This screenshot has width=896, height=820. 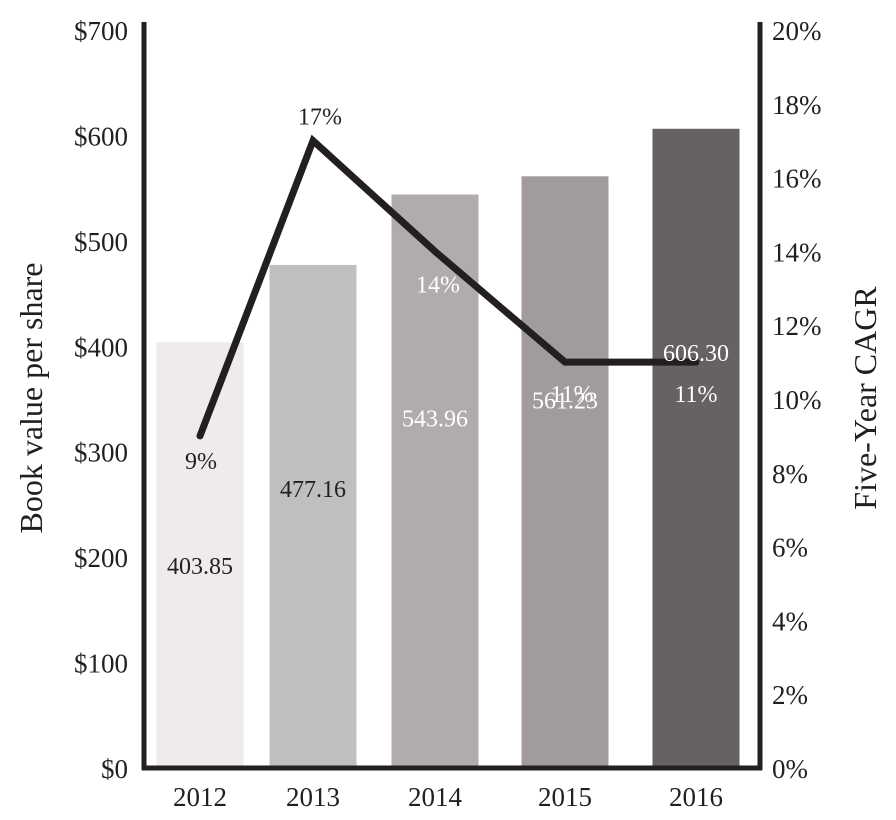 What do you see at coordinates (201, 462) in the screenshot?
I see `cagr-label-2012: 9%` at bounding box center [201, 462].